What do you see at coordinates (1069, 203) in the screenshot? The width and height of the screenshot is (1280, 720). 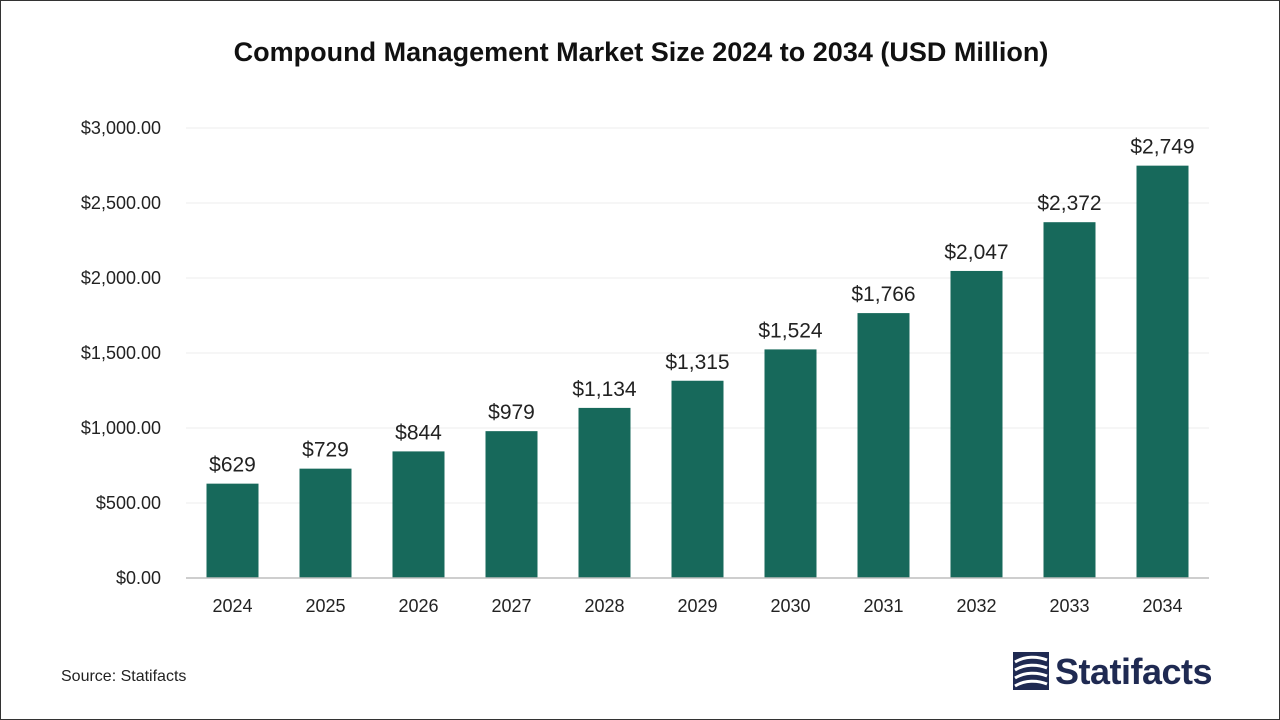 I see `data-label: $2,372` at bounding box center [1069, 203].